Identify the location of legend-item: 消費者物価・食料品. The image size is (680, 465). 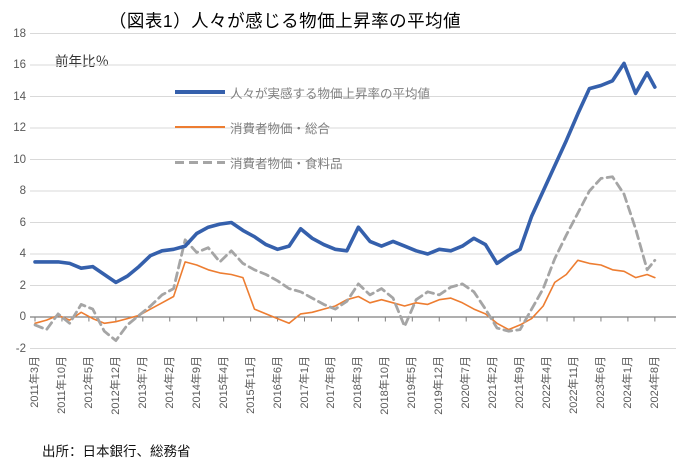
(259, 162).